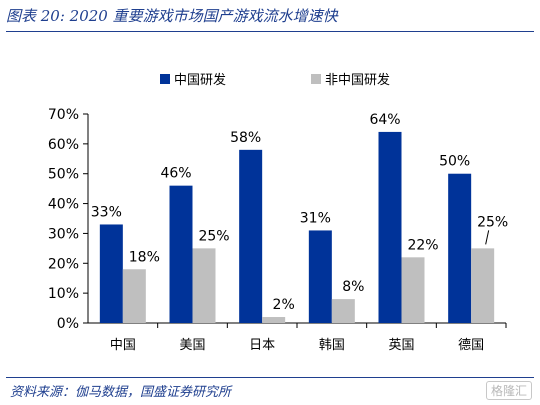 Image resolution: width=540 pixels, height=405 pixels. Describe the element at coordinates (63, 175) in the screenshot. I see `y-tick-label: 50%` at that location.